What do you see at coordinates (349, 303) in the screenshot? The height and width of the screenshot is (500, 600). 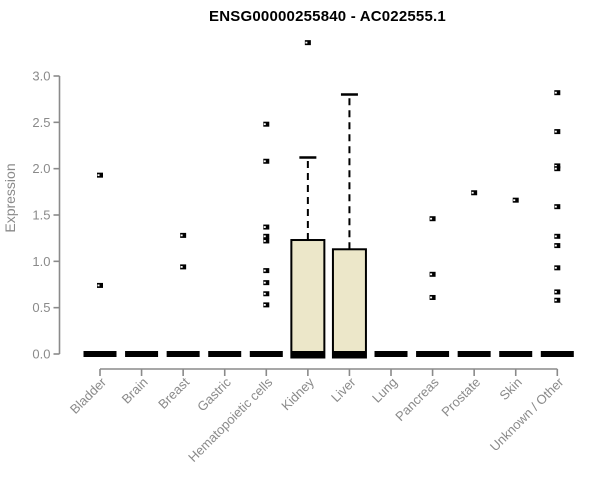 I see `box-liver` at bounding box center [349, 303].